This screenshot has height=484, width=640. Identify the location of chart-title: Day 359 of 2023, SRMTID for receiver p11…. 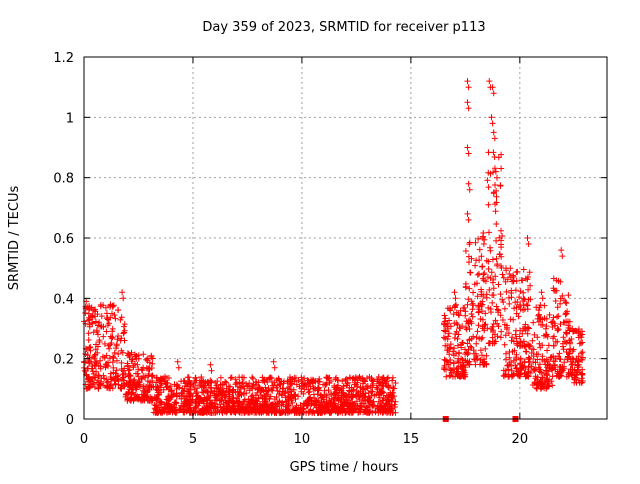
(343, 27).